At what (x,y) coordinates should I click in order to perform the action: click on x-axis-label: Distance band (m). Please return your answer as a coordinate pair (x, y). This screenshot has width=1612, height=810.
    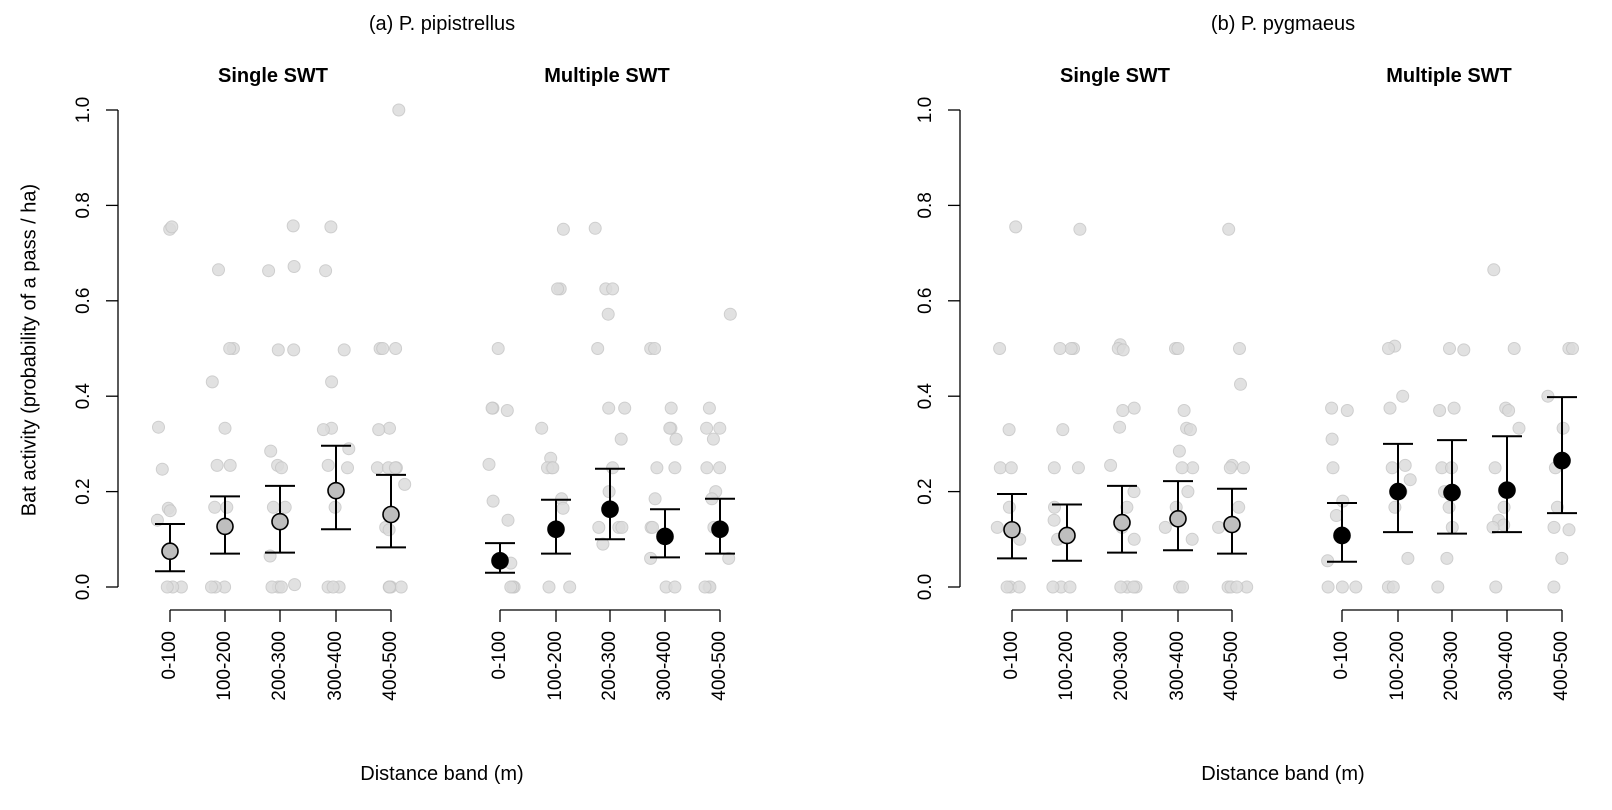
    Looking at the image, I should click on (441, 774).